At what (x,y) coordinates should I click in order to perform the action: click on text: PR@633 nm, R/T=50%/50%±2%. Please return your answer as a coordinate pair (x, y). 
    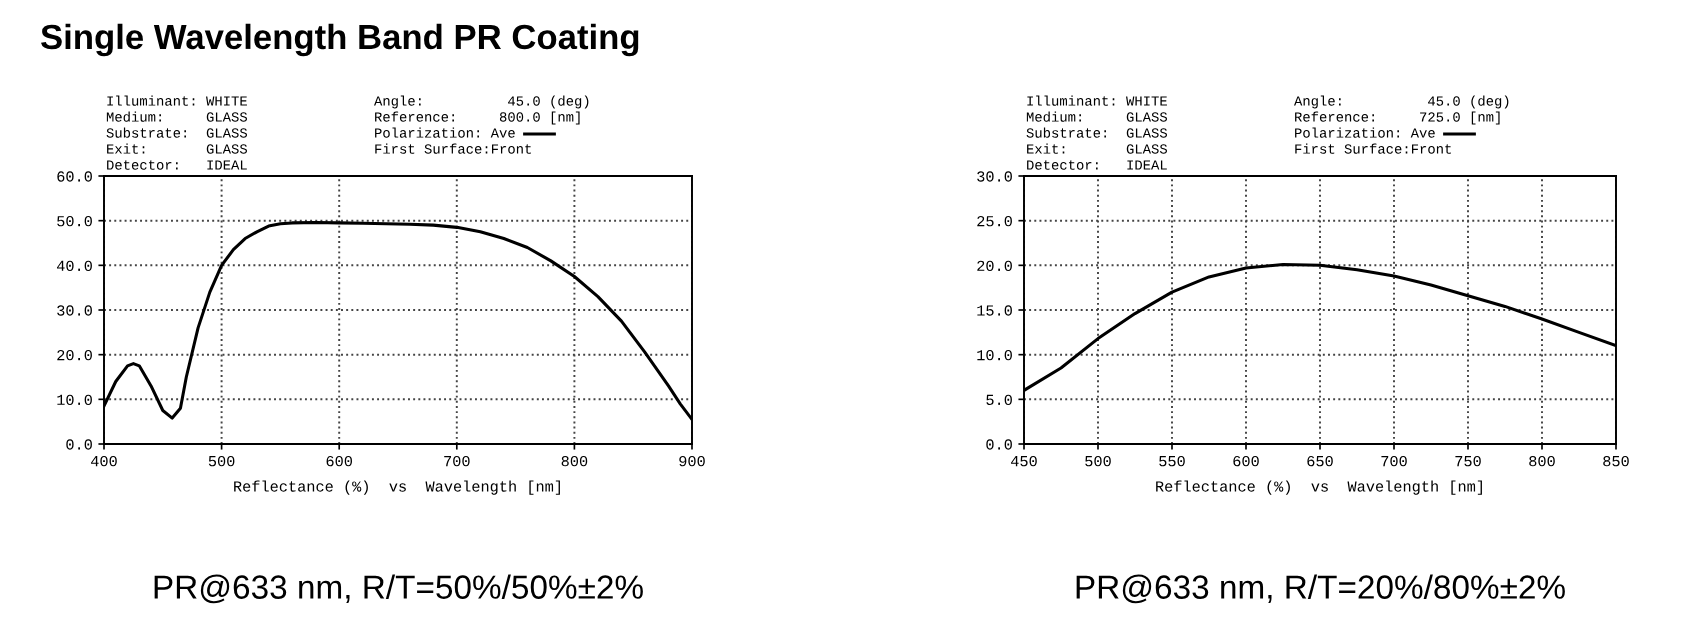
    Looking at the image, I should click on (398, 589).